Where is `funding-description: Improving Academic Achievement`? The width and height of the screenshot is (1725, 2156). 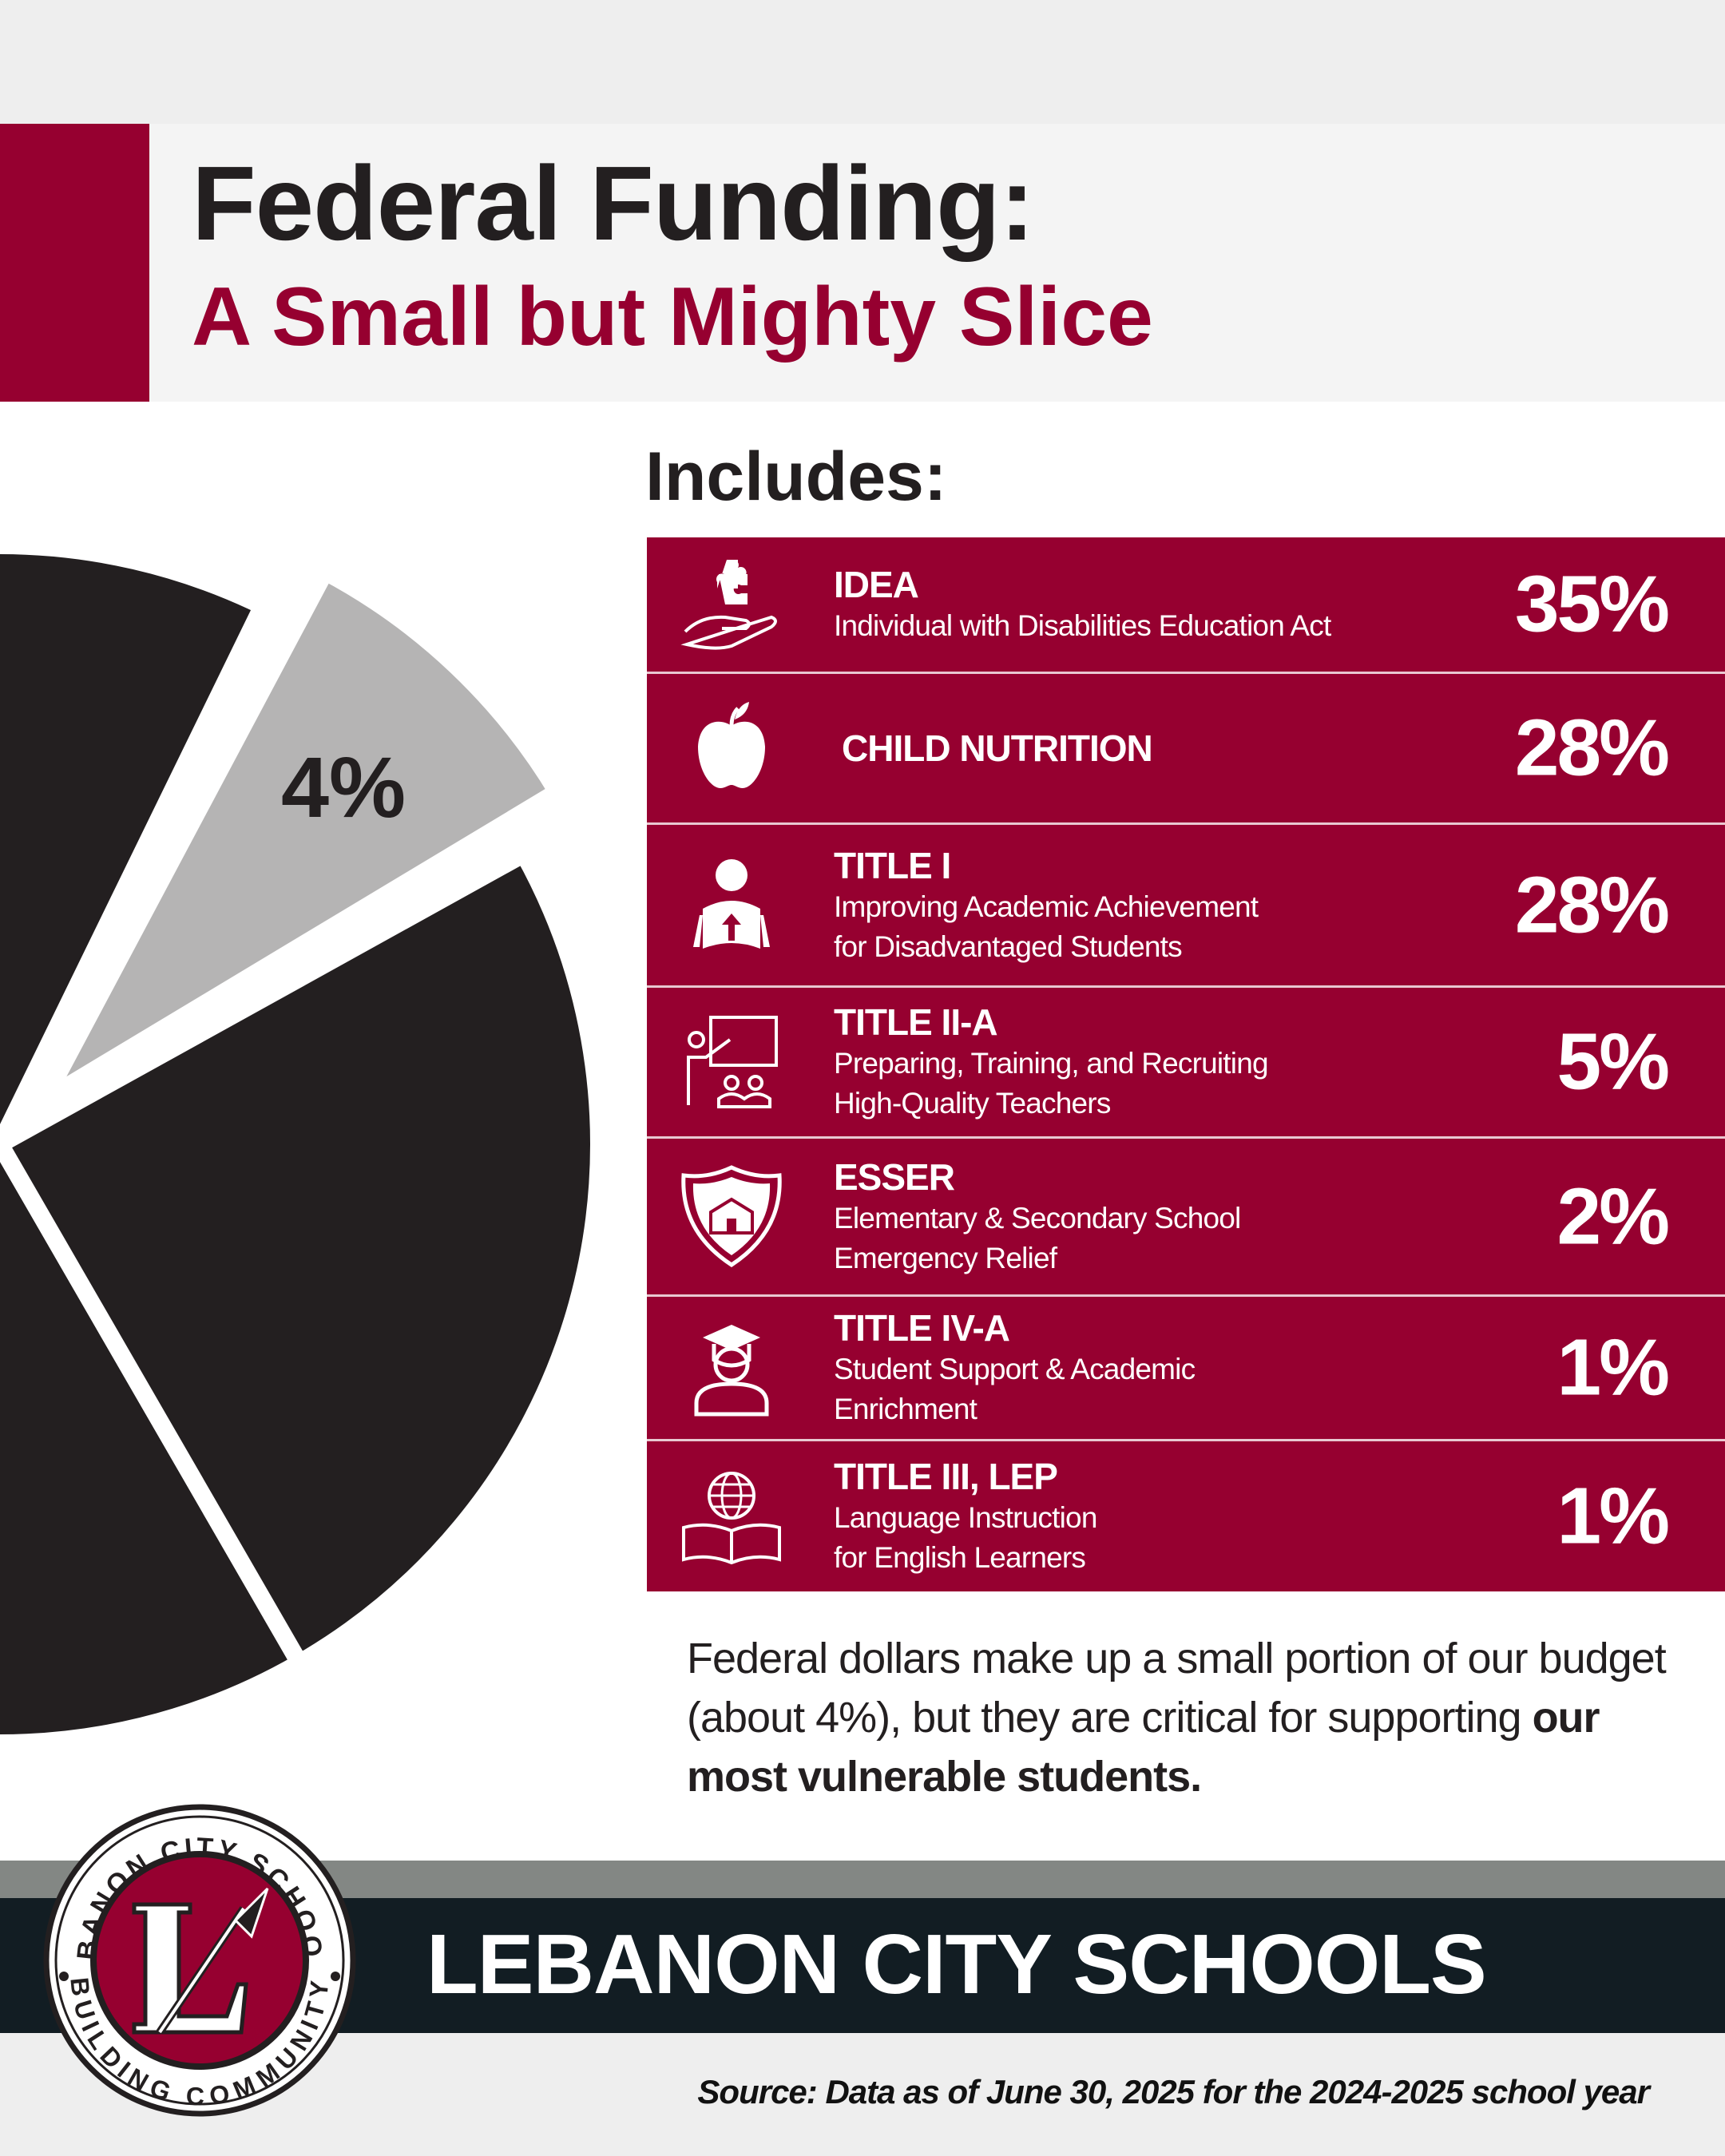
funding-description: Improving Academic Achievement is located at coordinates (1047, 906).